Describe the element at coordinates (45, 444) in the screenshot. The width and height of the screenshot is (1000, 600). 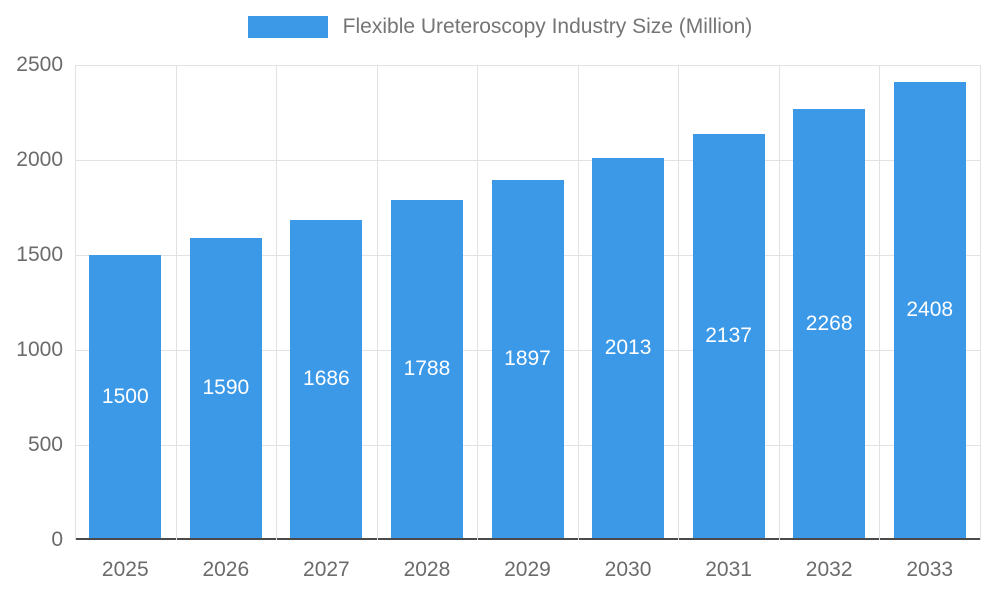
I see `y-tick-label: 500` at that location.